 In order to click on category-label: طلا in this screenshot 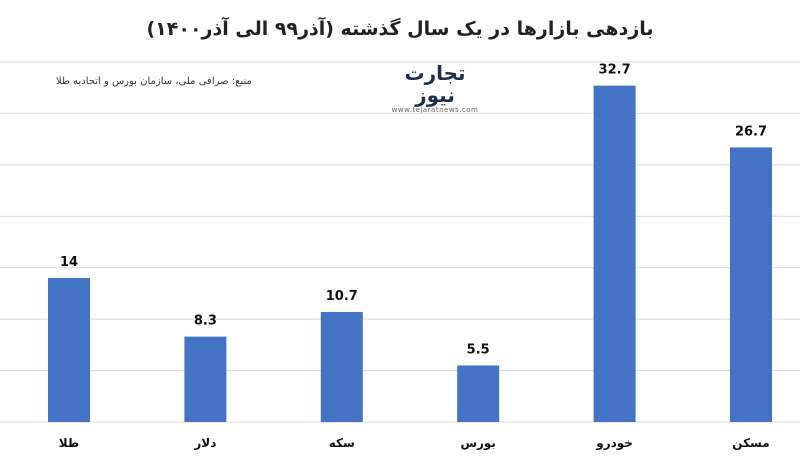, I will do `click(69, 443)`.